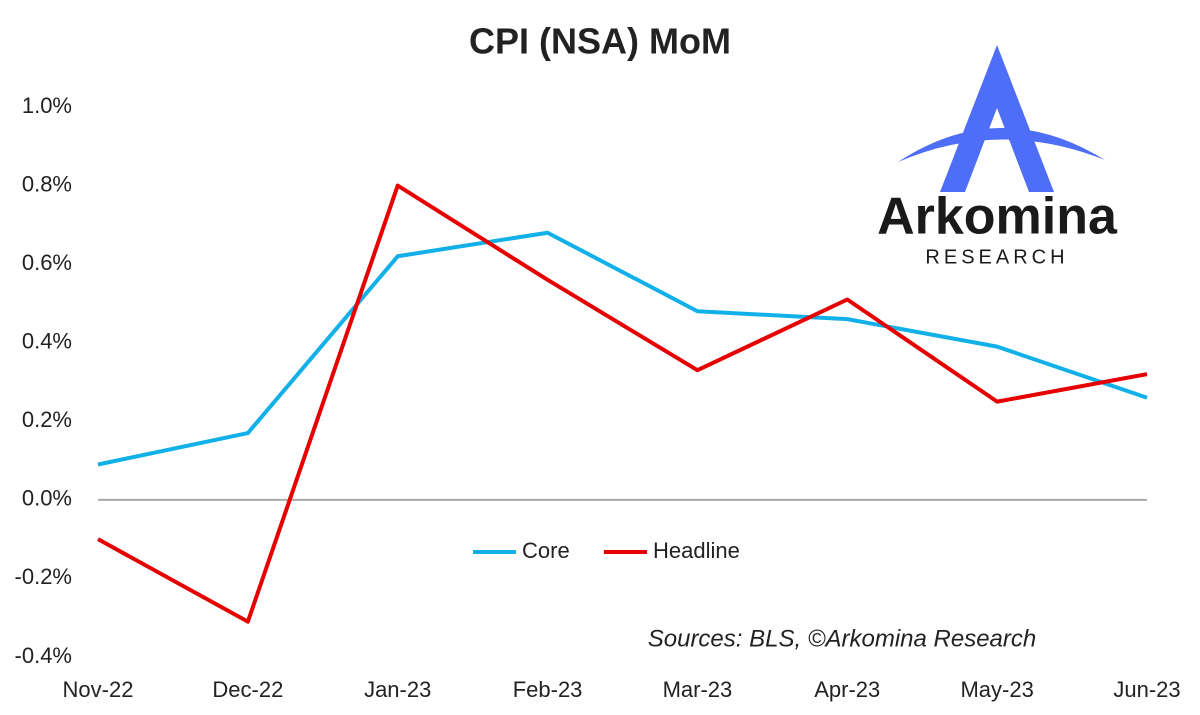 This screenshot has height=715, width=1200. Describe the element at coordinates (698, 689) in the screenshot. I see `x-tick-label: Mar-23` at that location.